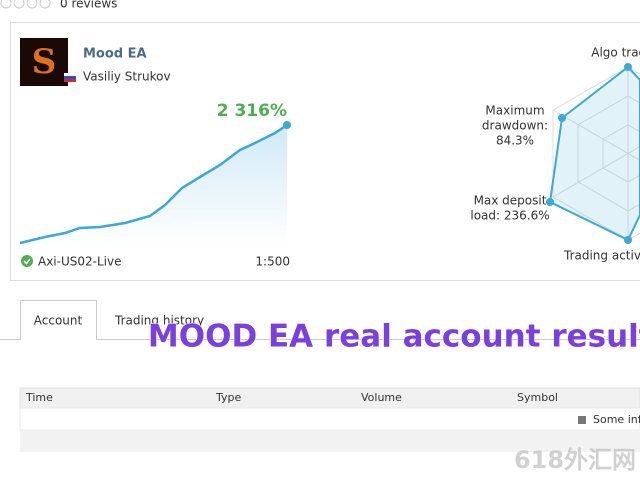 The height and width of the screenshot is (480, 640). Describe the element at coordinates (615, 53) in the screenshot. I see `radar-label: Algo trading` at that location.